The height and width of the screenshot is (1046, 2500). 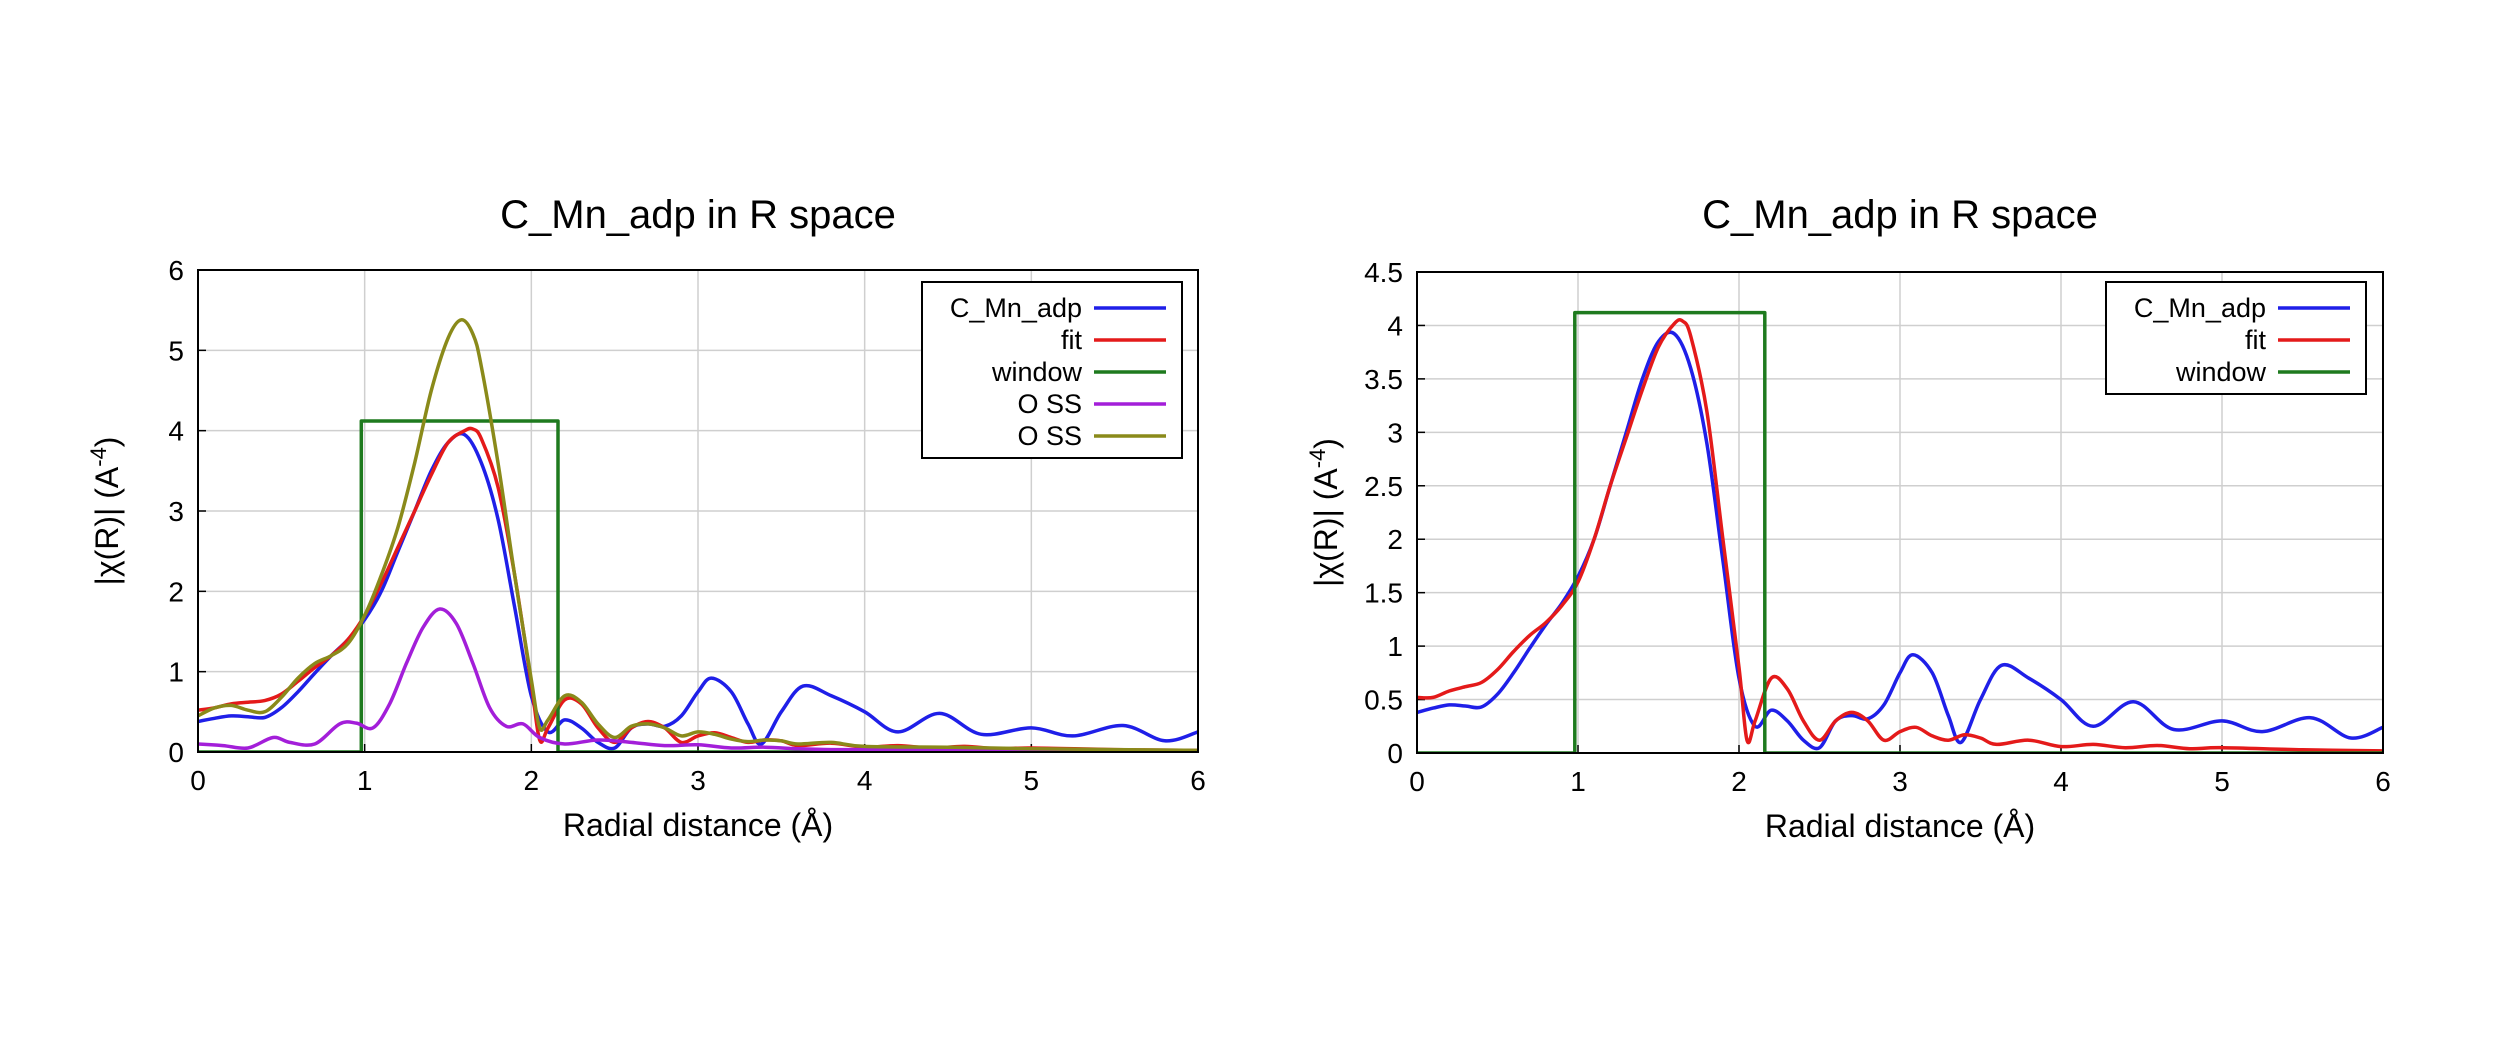 I want to click on y-tick-label: 5, so click(x=176, y=350).